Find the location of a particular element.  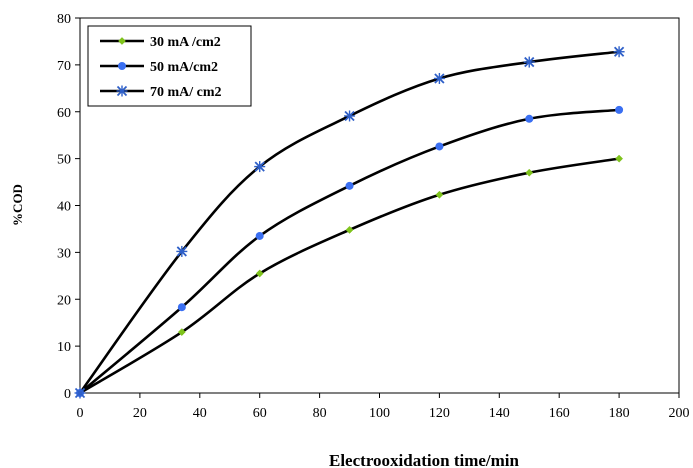

legend-label: 70 mA/ cm2 is located at coordinates (186, 92).